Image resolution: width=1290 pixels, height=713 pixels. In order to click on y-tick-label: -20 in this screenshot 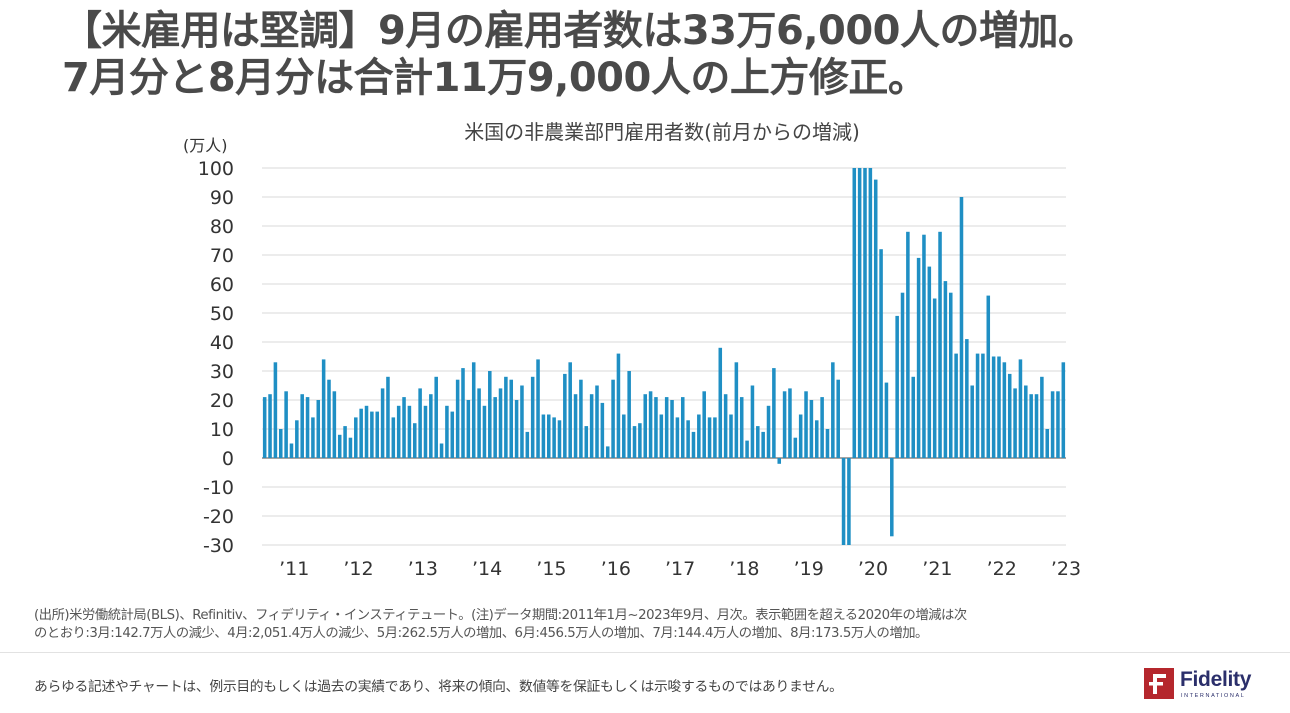, I will do `click(218, 517)`.